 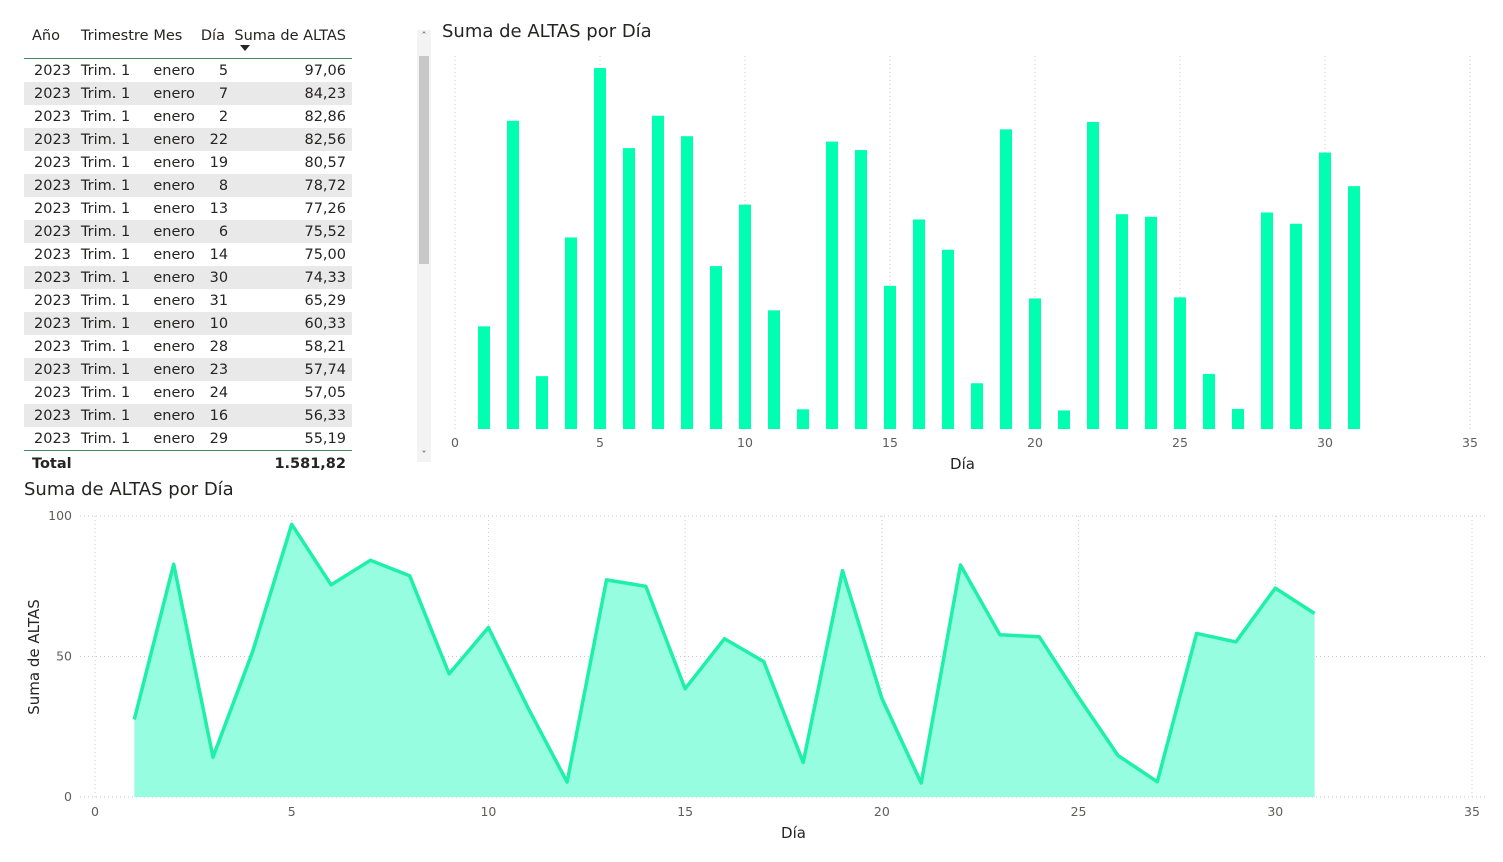 I want to click on scroll-thumb, so click(x=424, y=160).